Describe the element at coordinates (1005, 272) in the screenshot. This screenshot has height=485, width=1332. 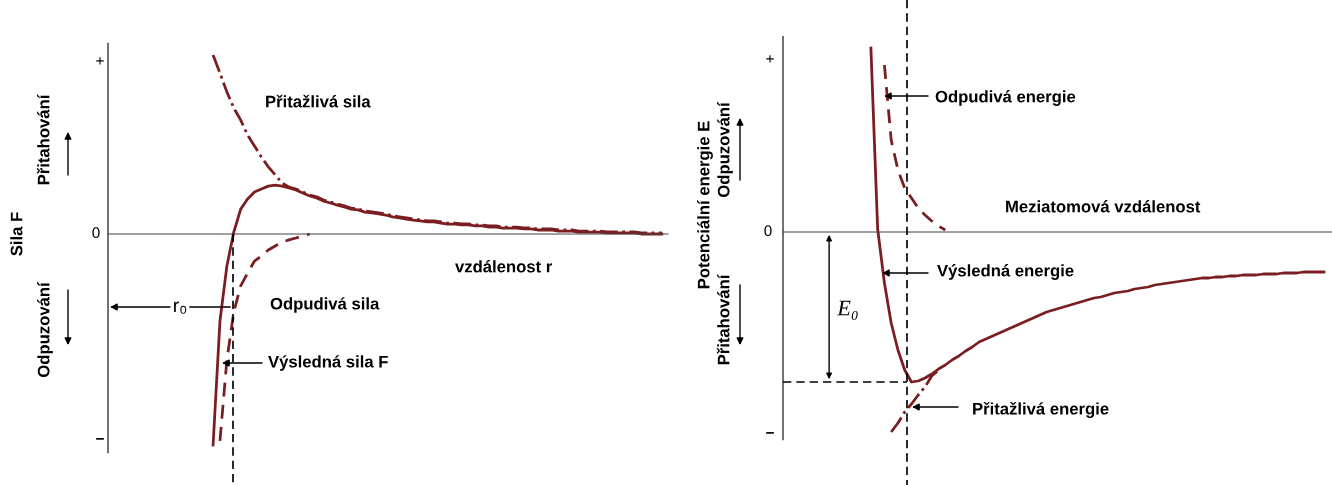
I see `annotation: Výsledná energie` at that location.